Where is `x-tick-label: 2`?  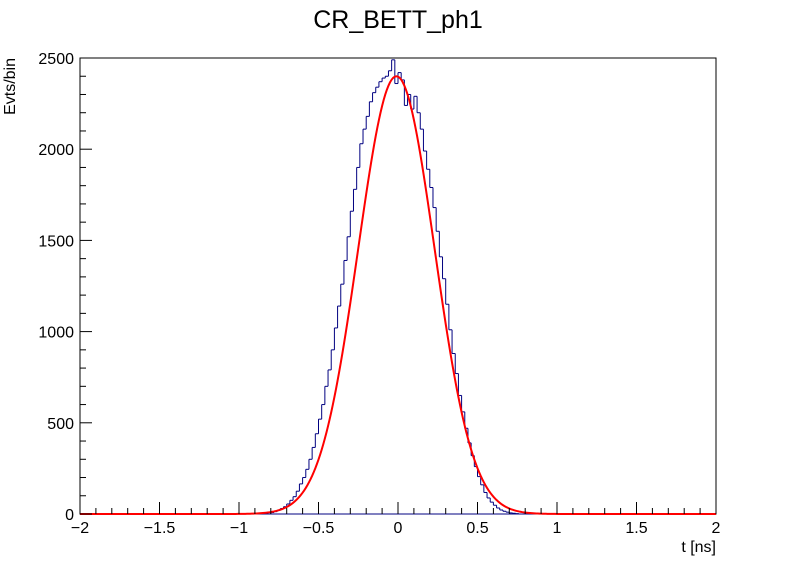 x-tick-label: 2 is located at coordinates (716, 528).